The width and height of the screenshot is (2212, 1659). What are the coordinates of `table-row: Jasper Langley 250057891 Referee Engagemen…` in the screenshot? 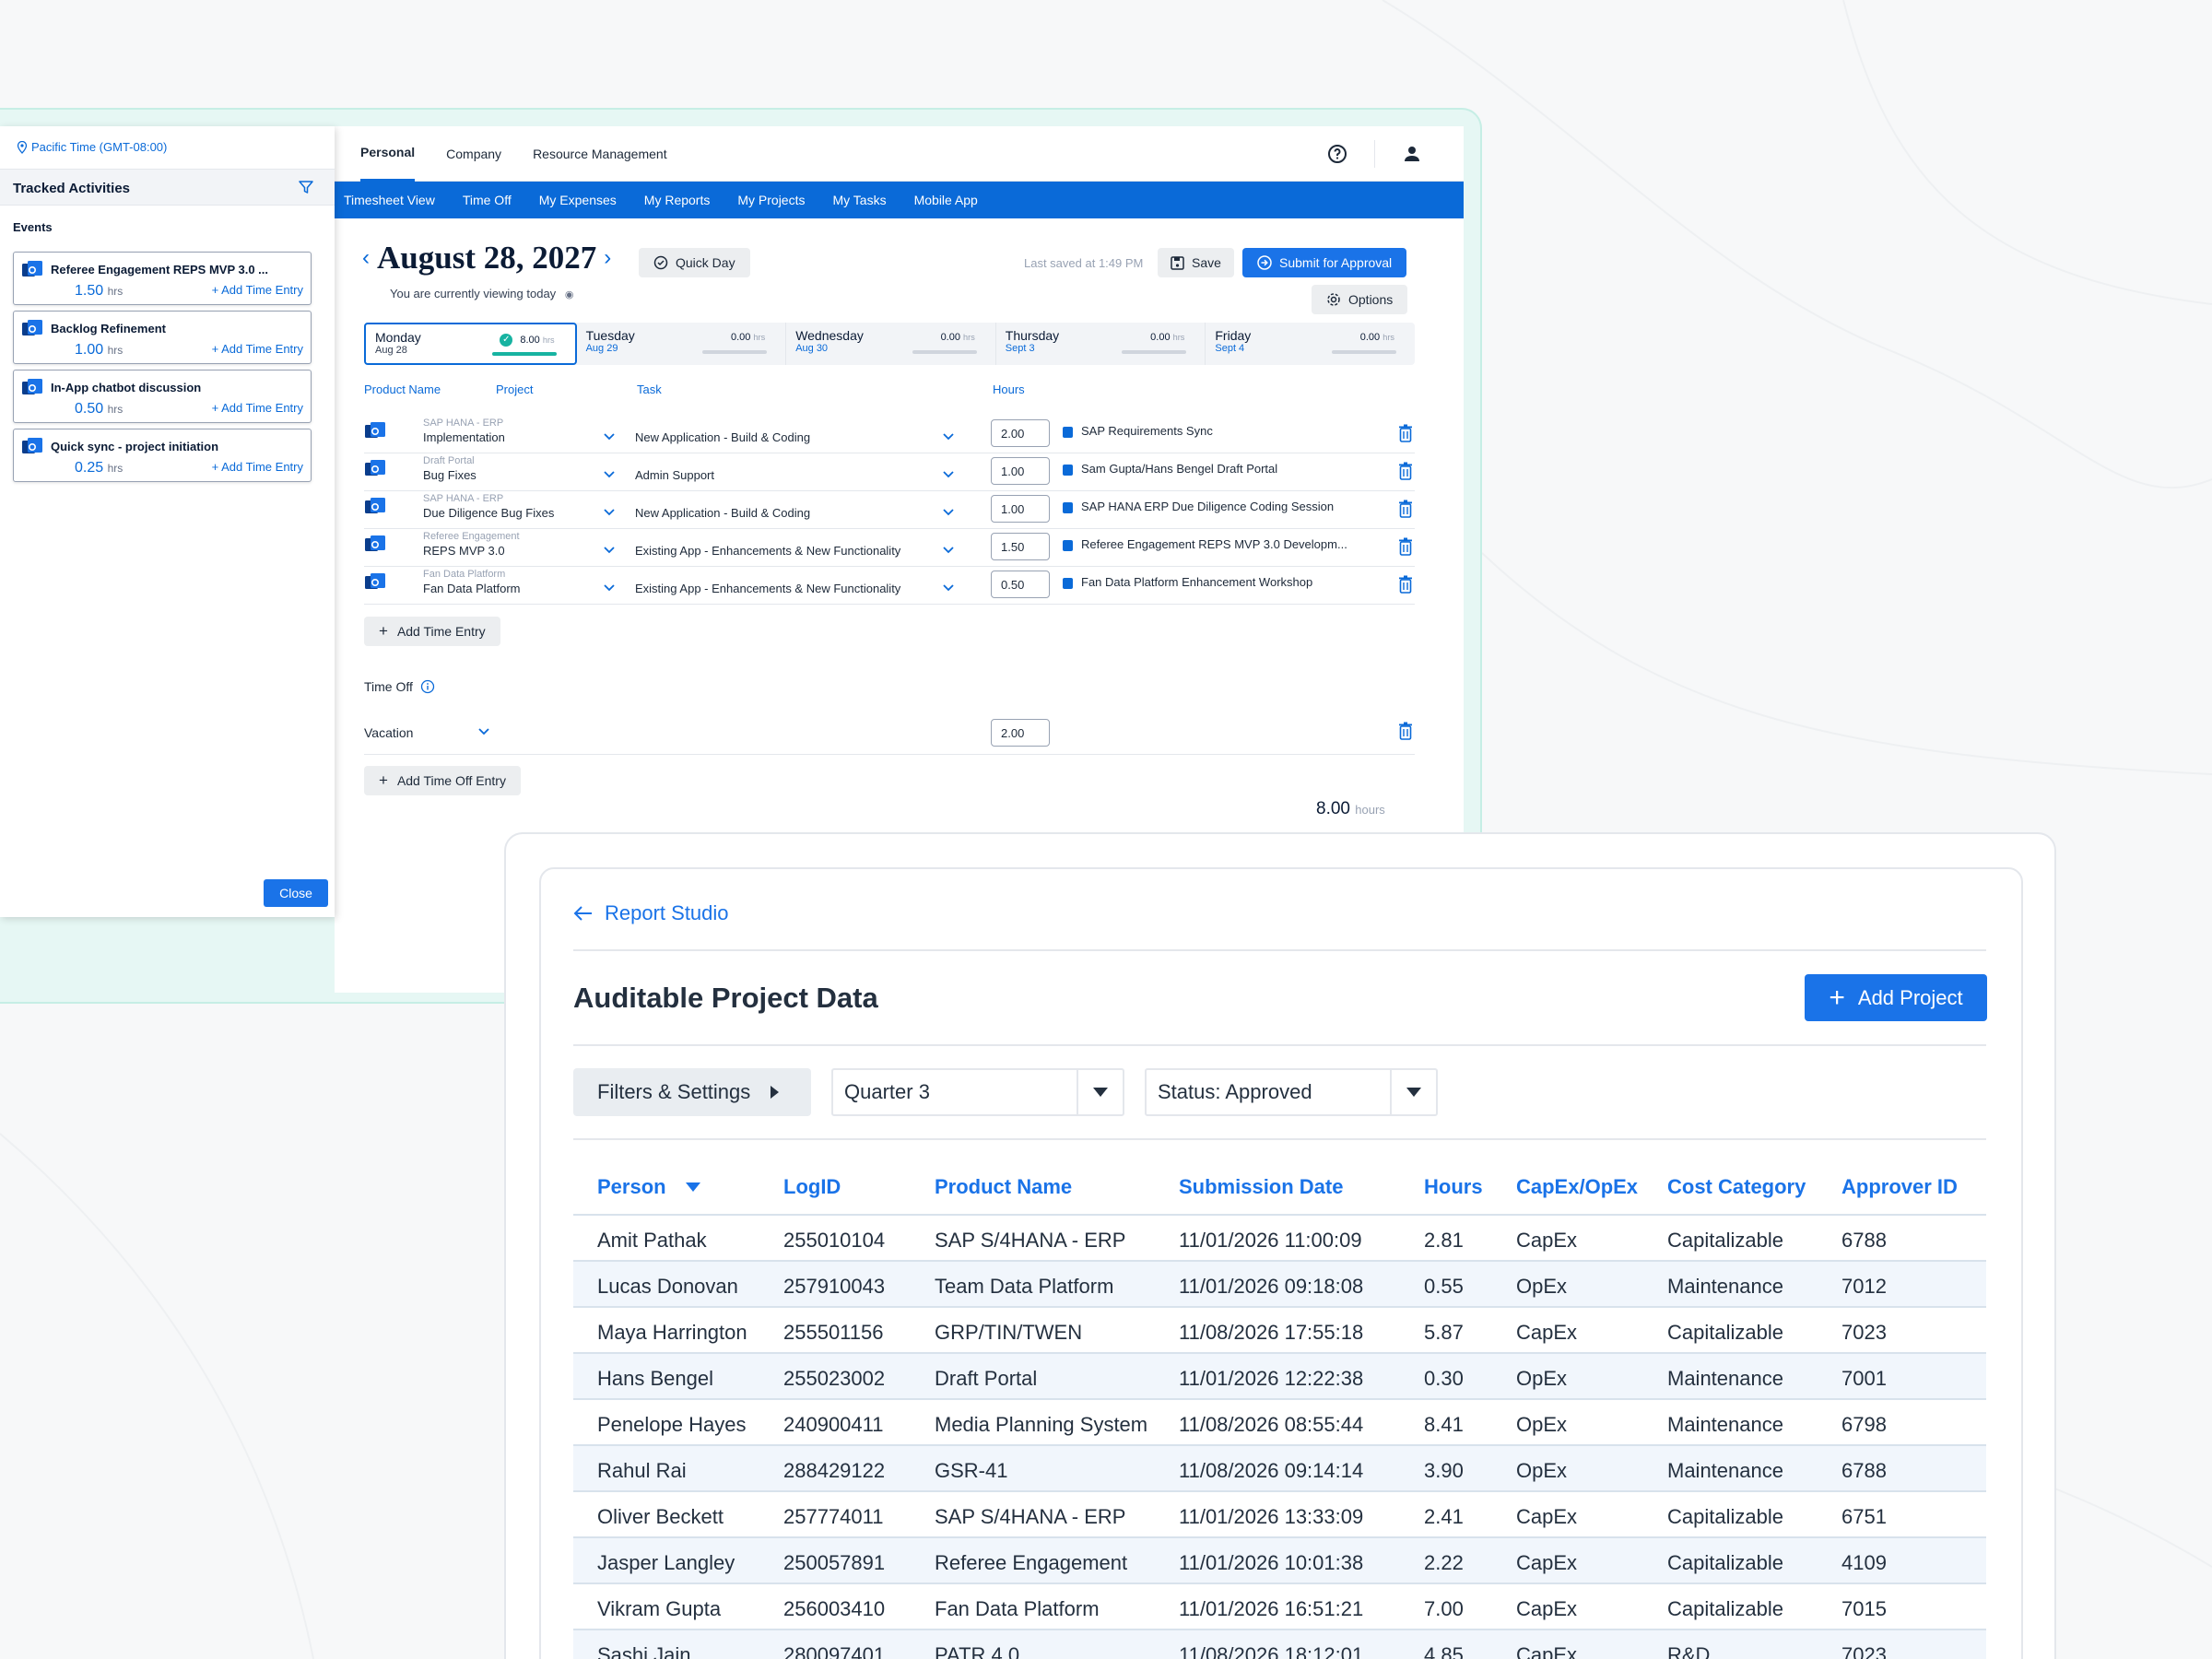 It's located at (1279, 1559).